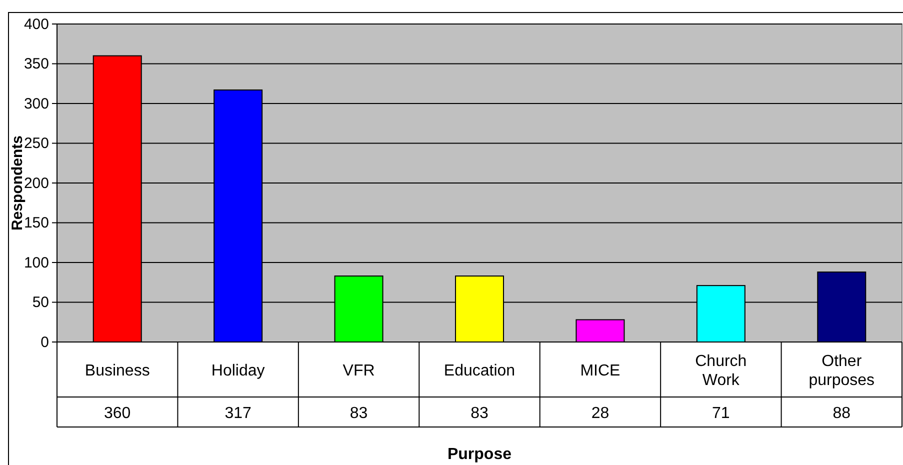 The height and width of the screenshot is (465, 903). I want to click on y-tick-label: 150, so click(36, 223).